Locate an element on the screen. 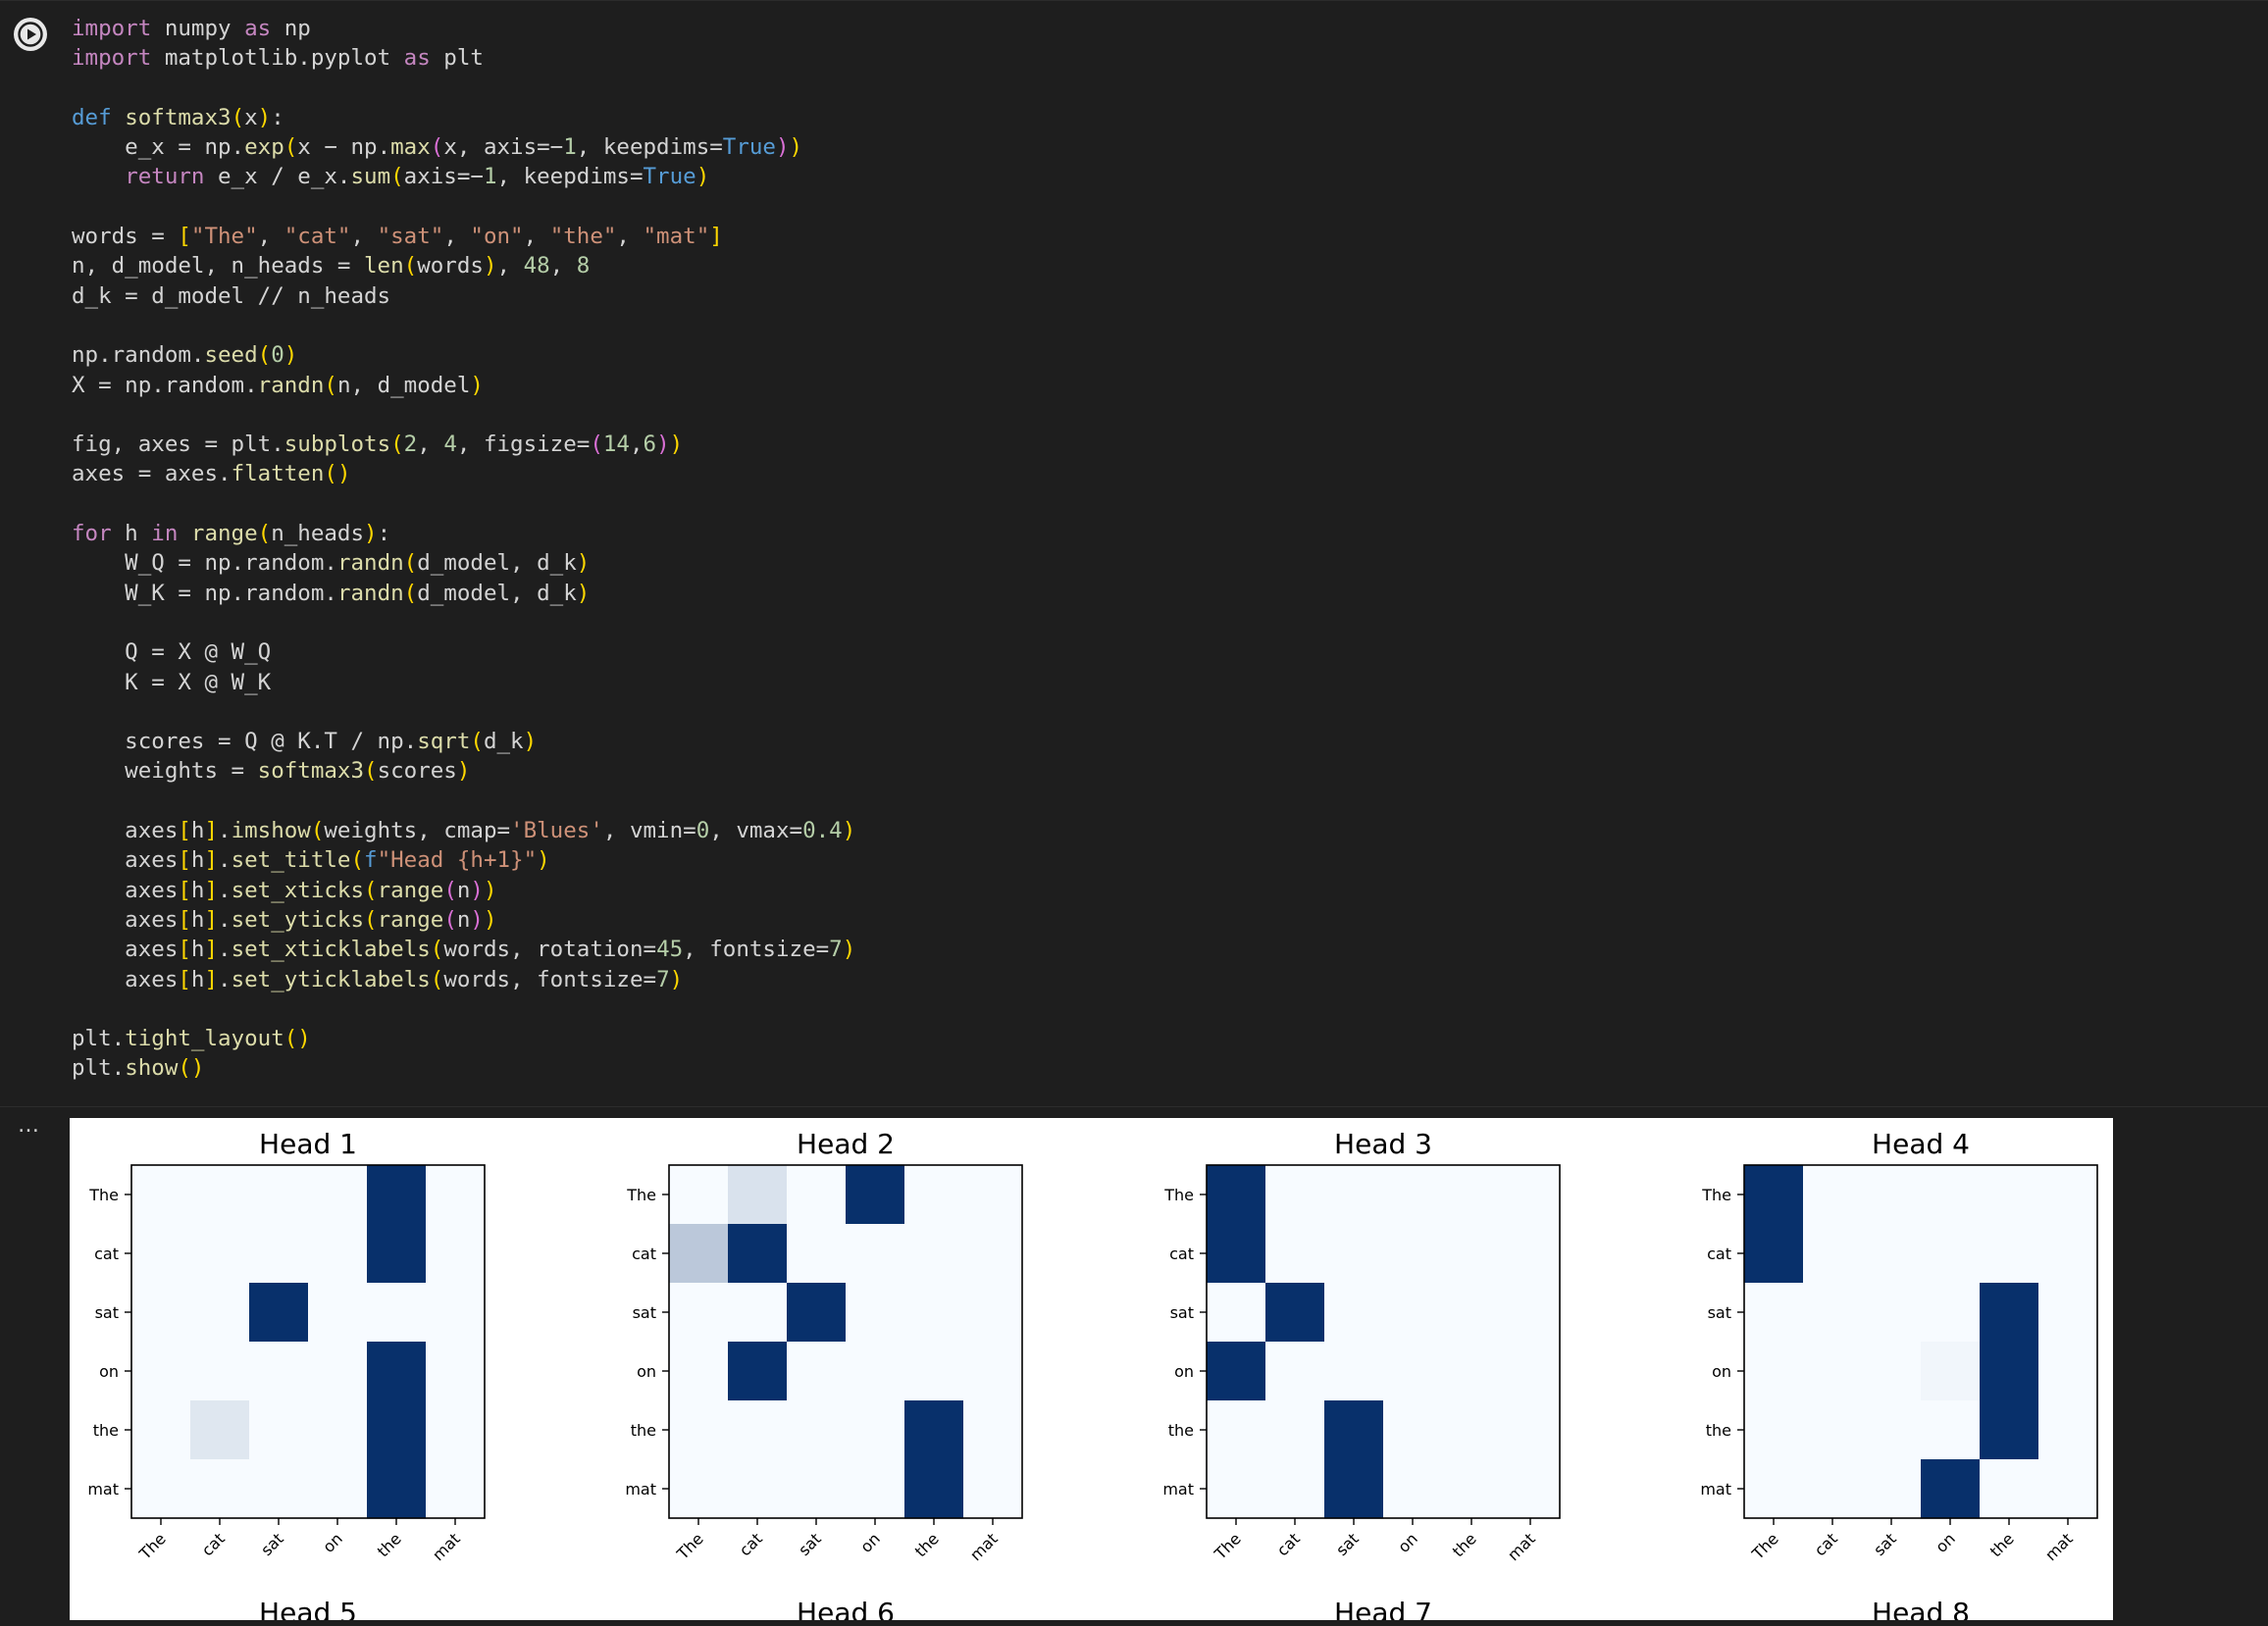 The height and width of the screenshot is (1626, 2268). code-line: axes[h].set_xticks(range(n)) is located at coordinates (285, 890).